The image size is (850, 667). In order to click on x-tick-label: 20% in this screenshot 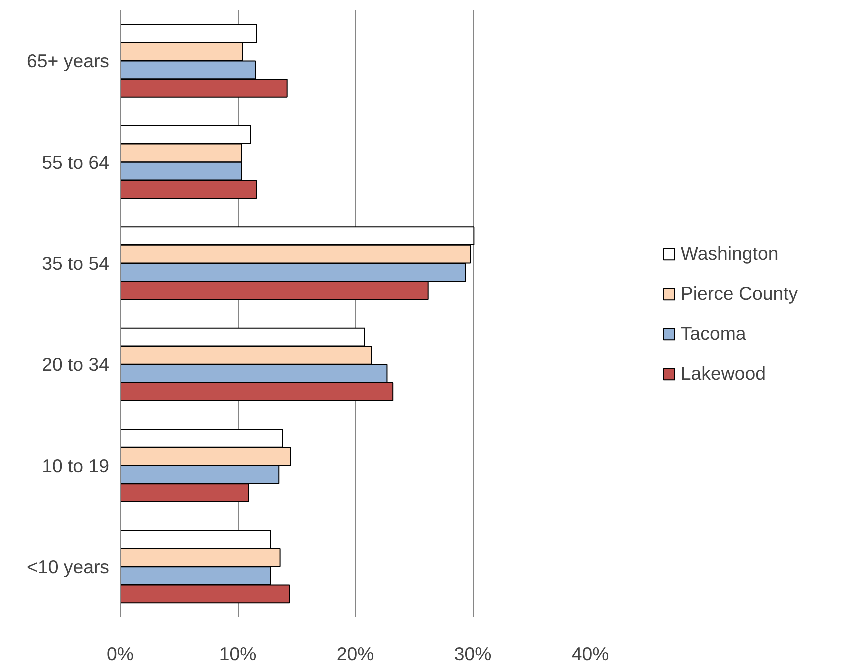, I will do `click(355, 654)`.